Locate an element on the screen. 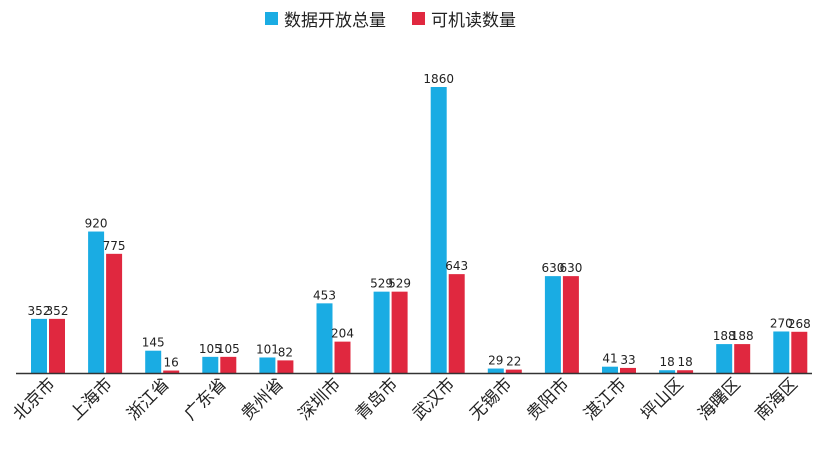 Image resolution: width=821 pixels, height=459 pixels. legend-label-machine-readable: 可机读数量 is located at coordinates (473, 21).